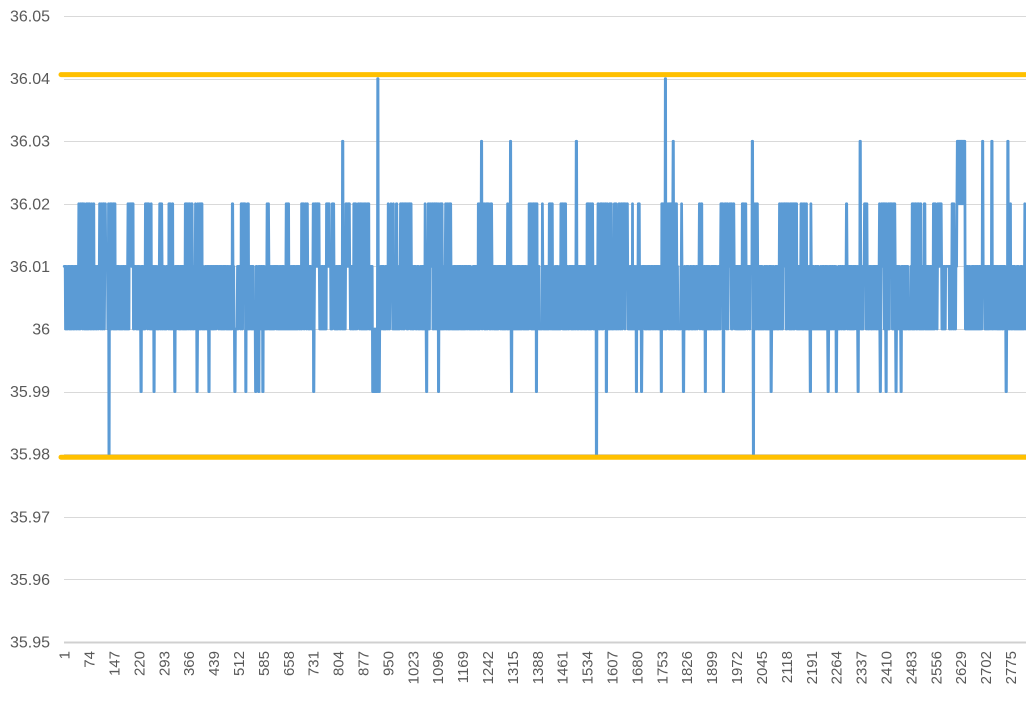  I want to click on x-axis-label: 2191, so click(812, 667).